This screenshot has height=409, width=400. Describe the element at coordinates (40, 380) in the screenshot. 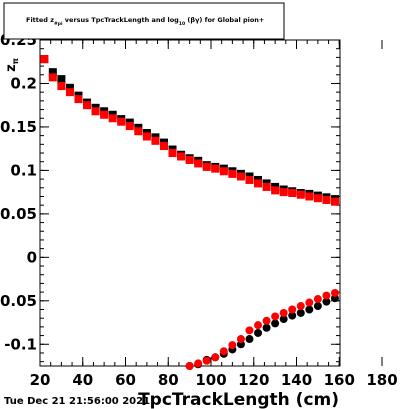

I see `x-tick-label: 20` at that location.